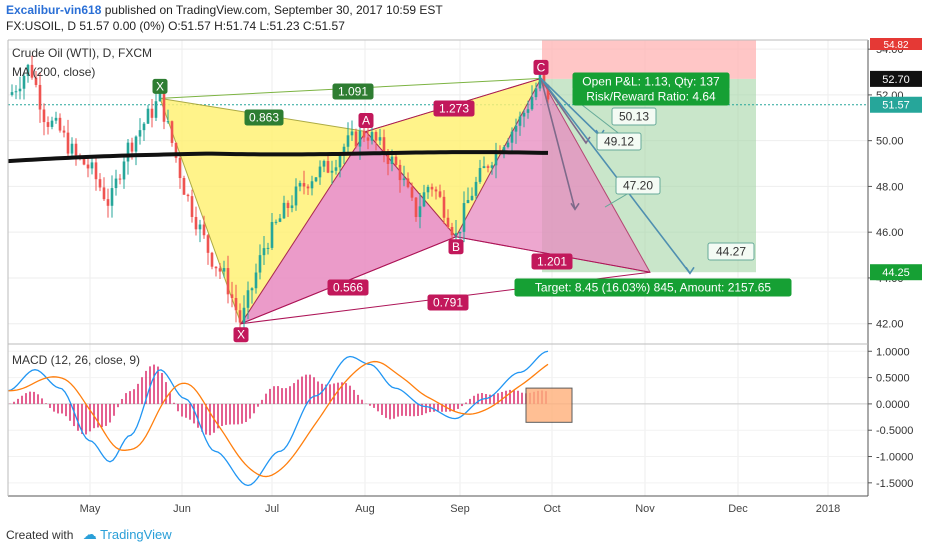  Describe the element at coordinates (448, 303) in the screenshot. I see `ratio-label: 0.791` at that location.